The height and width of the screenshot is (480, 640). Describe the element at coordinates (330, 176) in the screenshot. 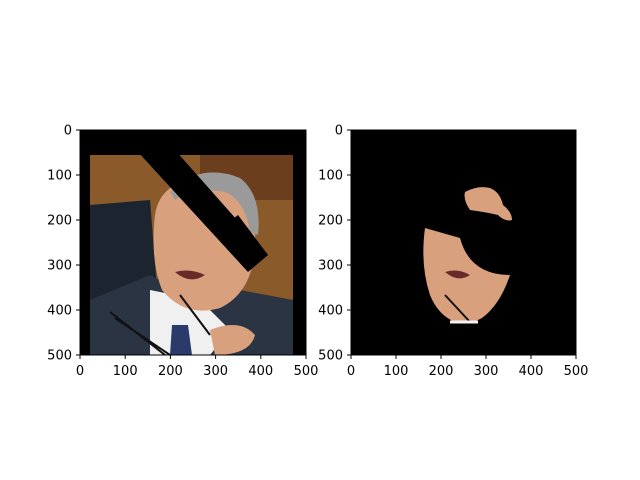

I see `y-tick-label-b-1: 100` at that location.